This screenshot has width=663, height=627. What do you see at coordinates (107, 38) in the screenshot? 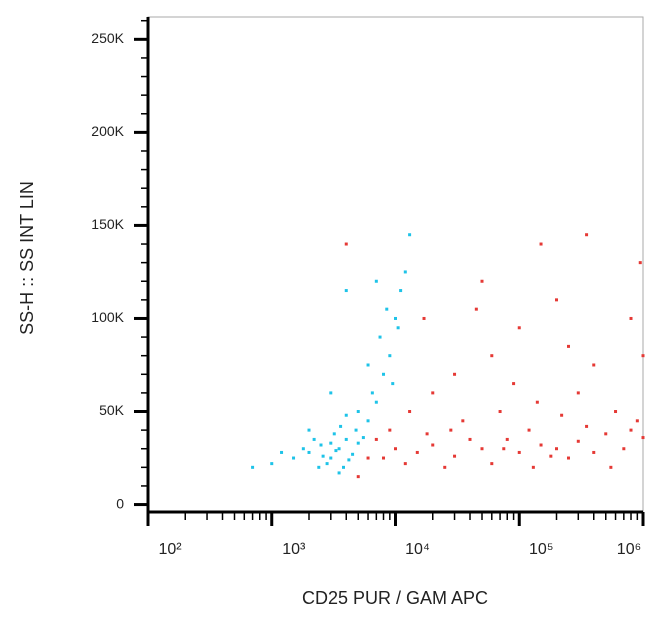
I see `y-tick-label: 250K` at bounding box center [107, 38].